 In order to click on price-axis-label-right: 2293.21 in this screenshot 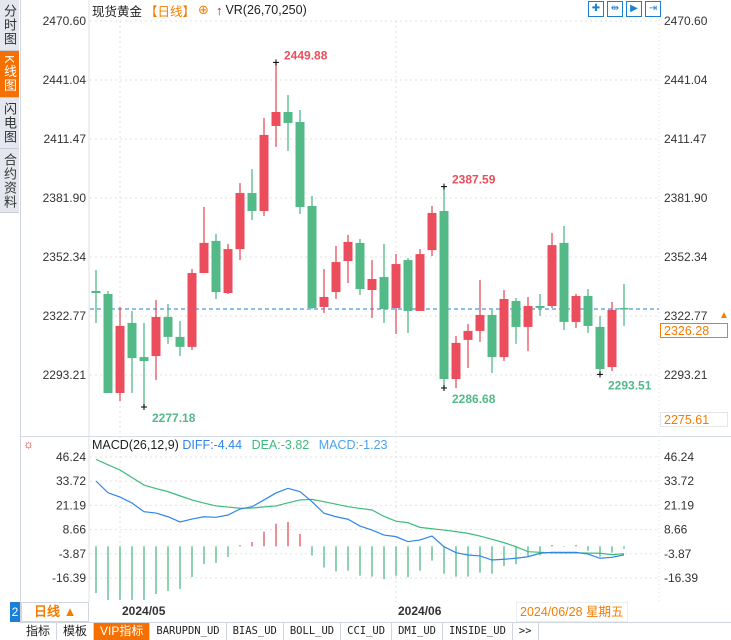, I will do `click(686, 375)`.